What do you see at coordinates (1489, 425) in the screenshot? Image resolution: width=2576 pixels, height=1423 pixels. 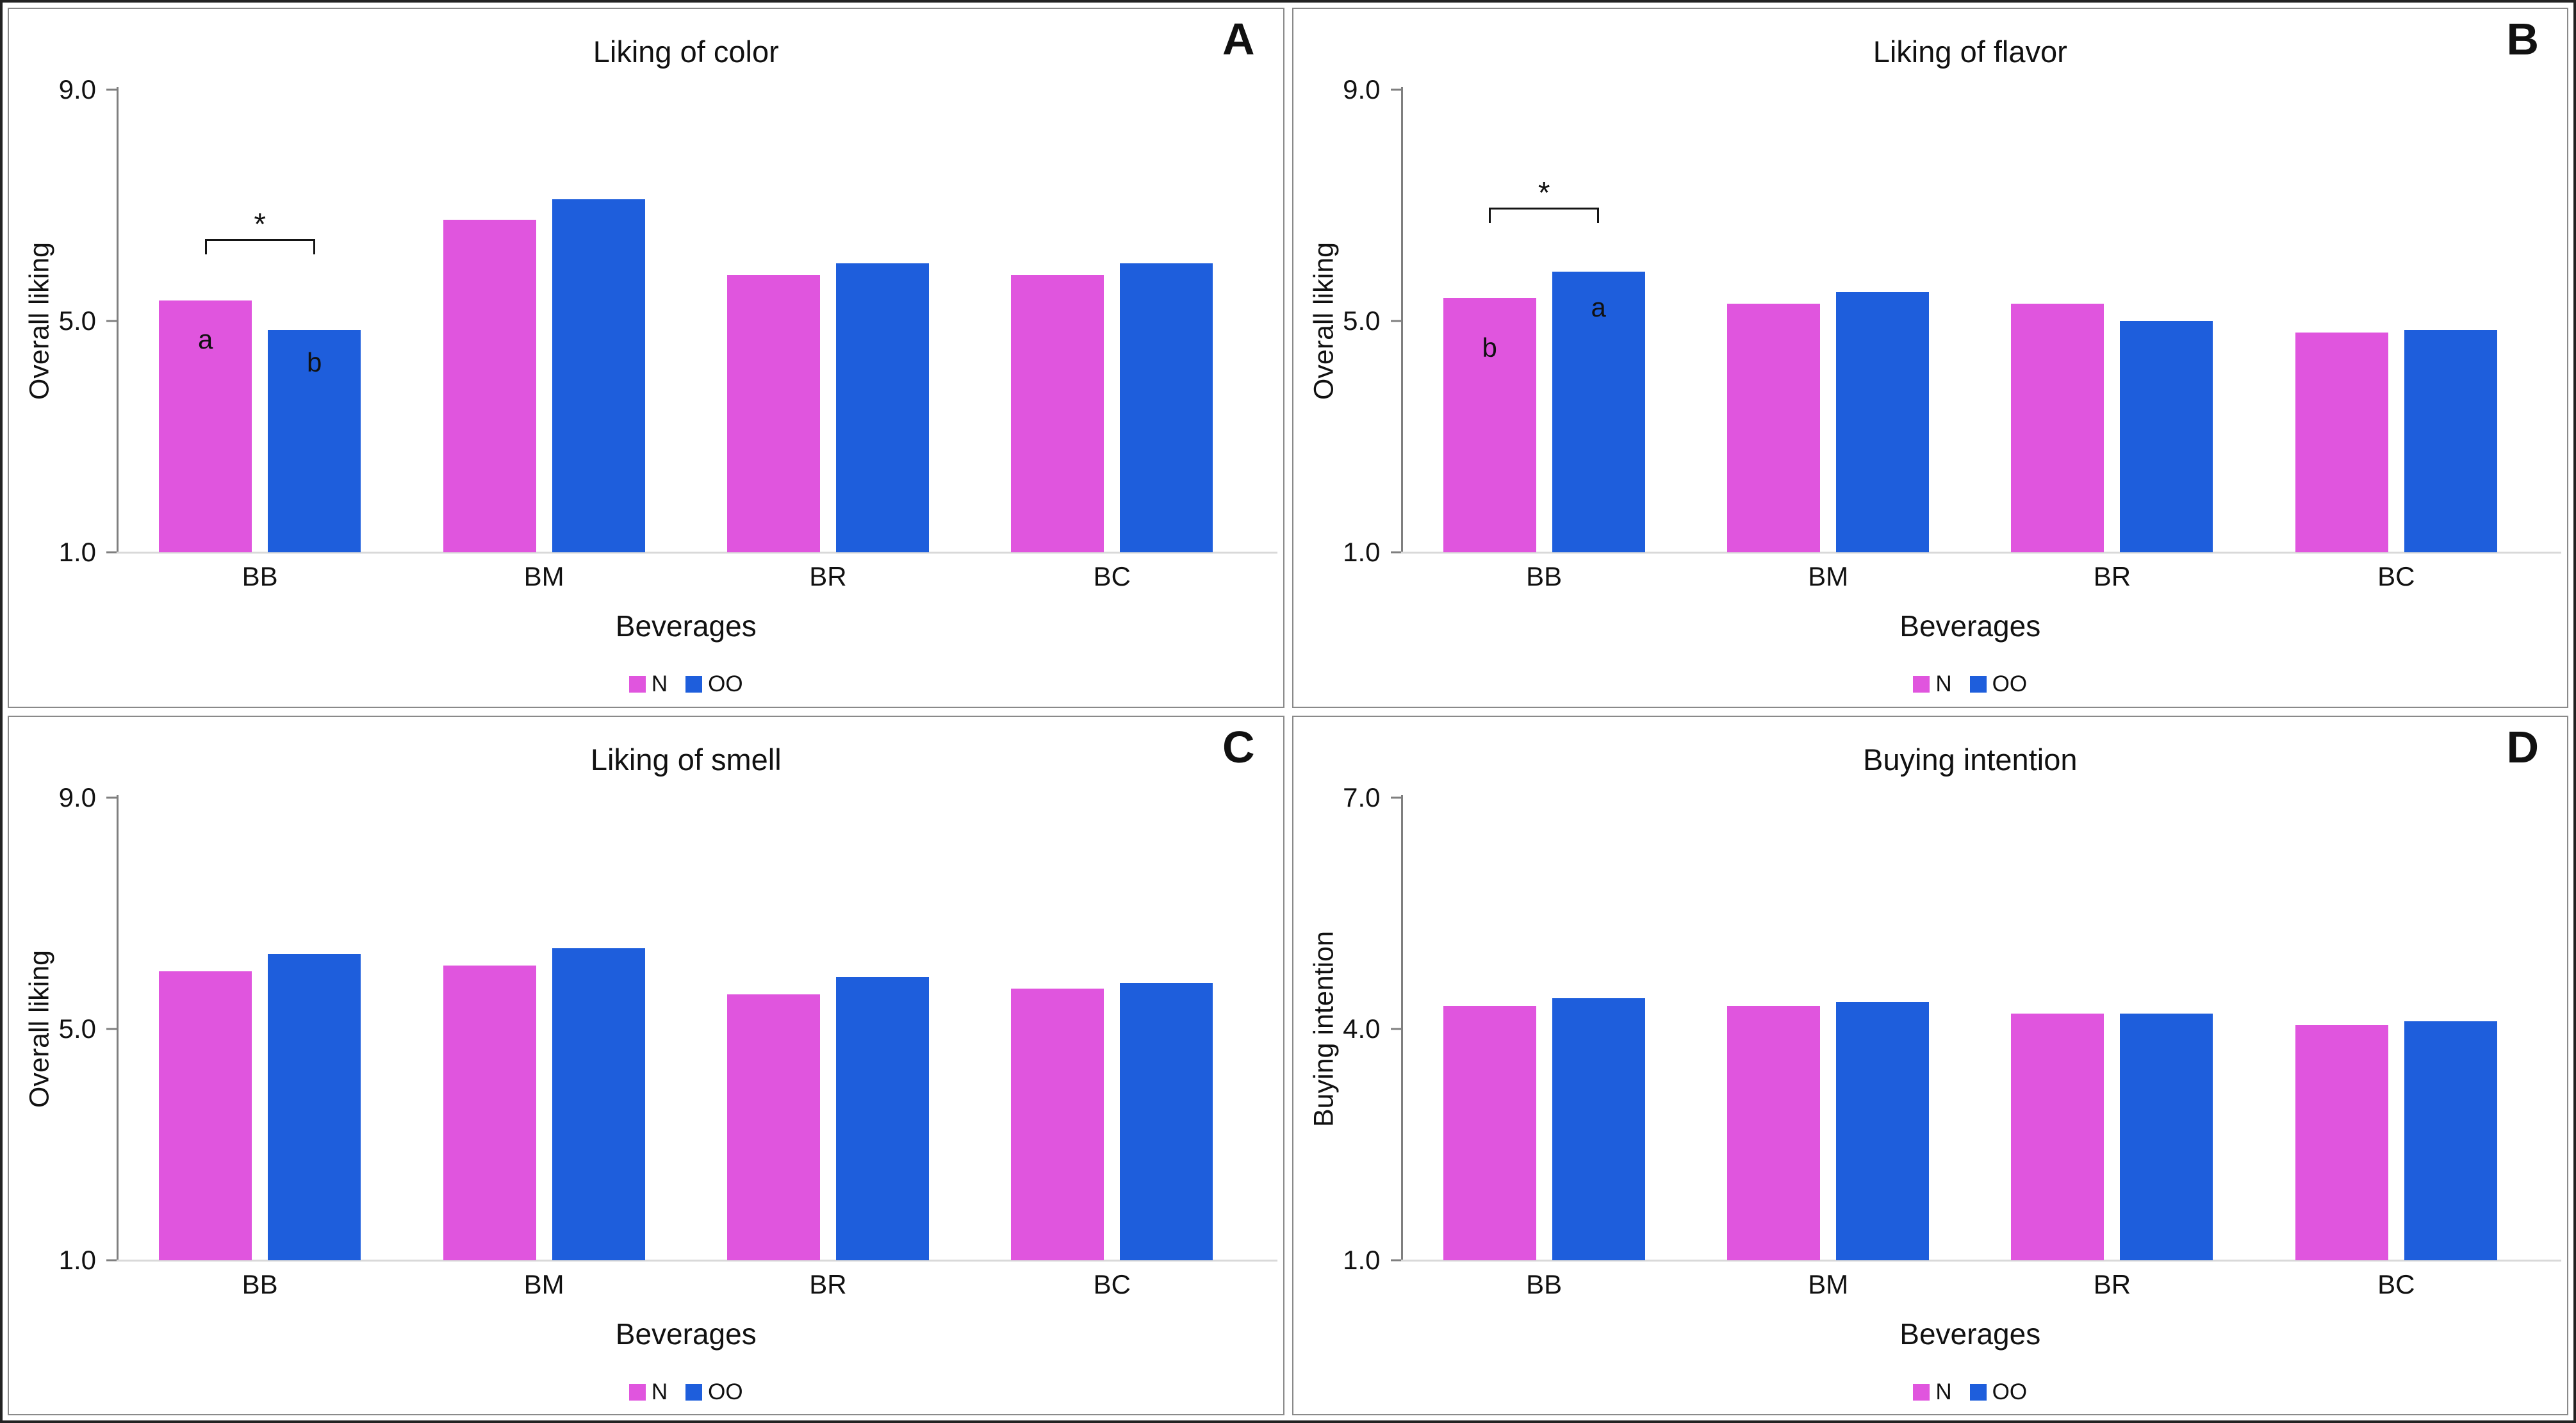 I see `bar-n-bb: b` at bounding box center [1489, 425].